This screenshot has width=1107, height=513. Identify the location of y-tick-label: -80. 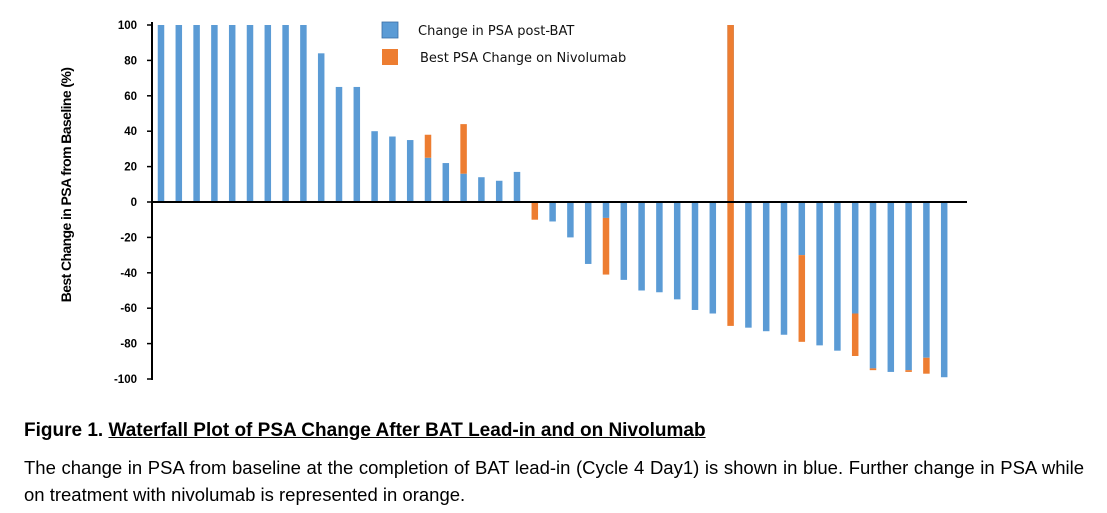
(128, 345).